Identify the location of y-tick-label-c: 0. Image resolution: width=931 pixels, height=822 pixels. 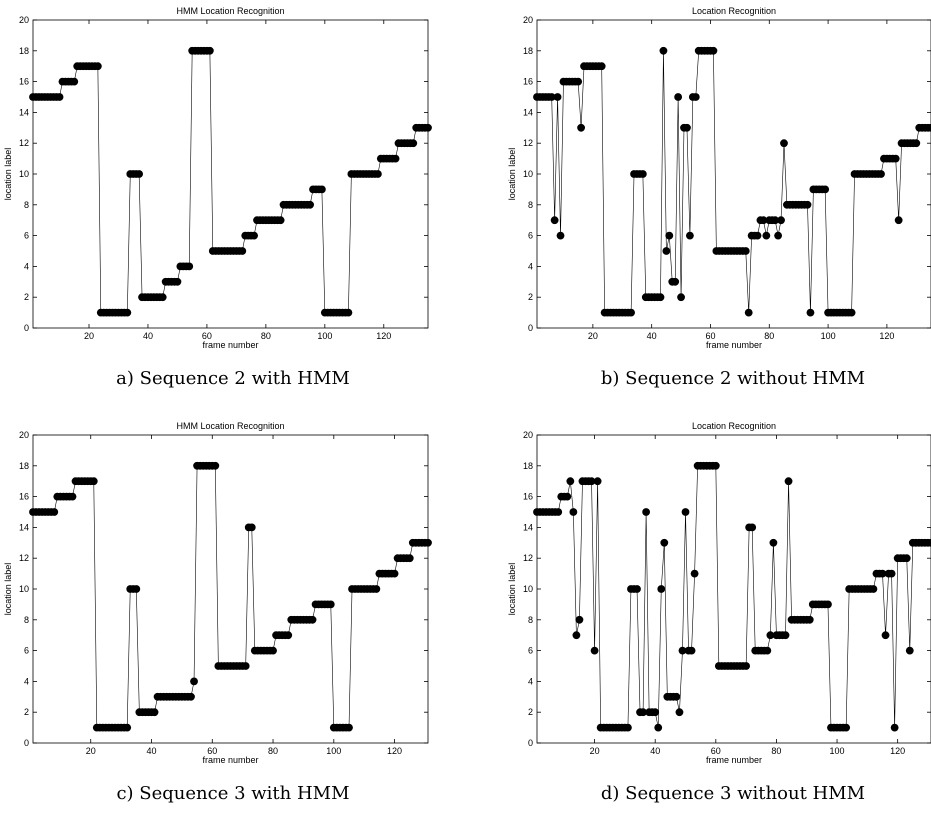
(26, 743).